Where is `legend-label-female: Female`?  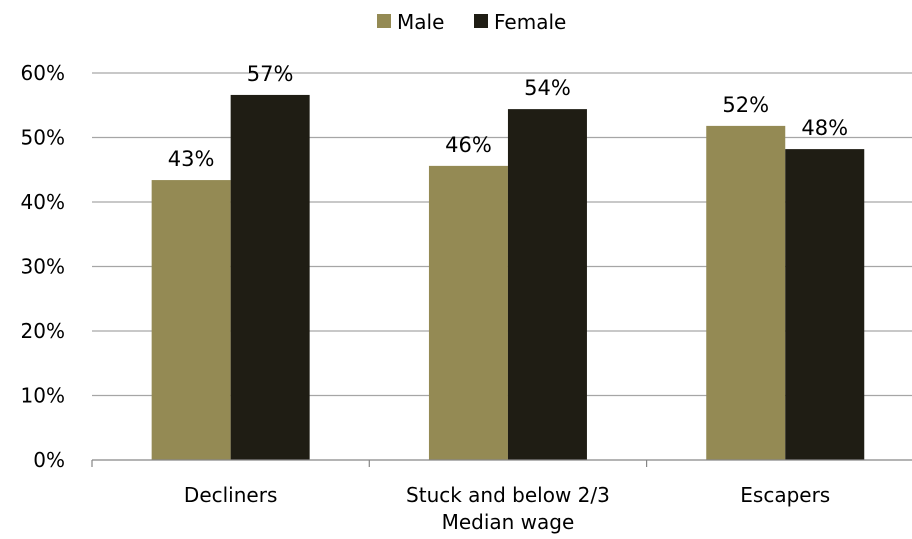 legend-label-female: Female is located at coordinates (530, 22).